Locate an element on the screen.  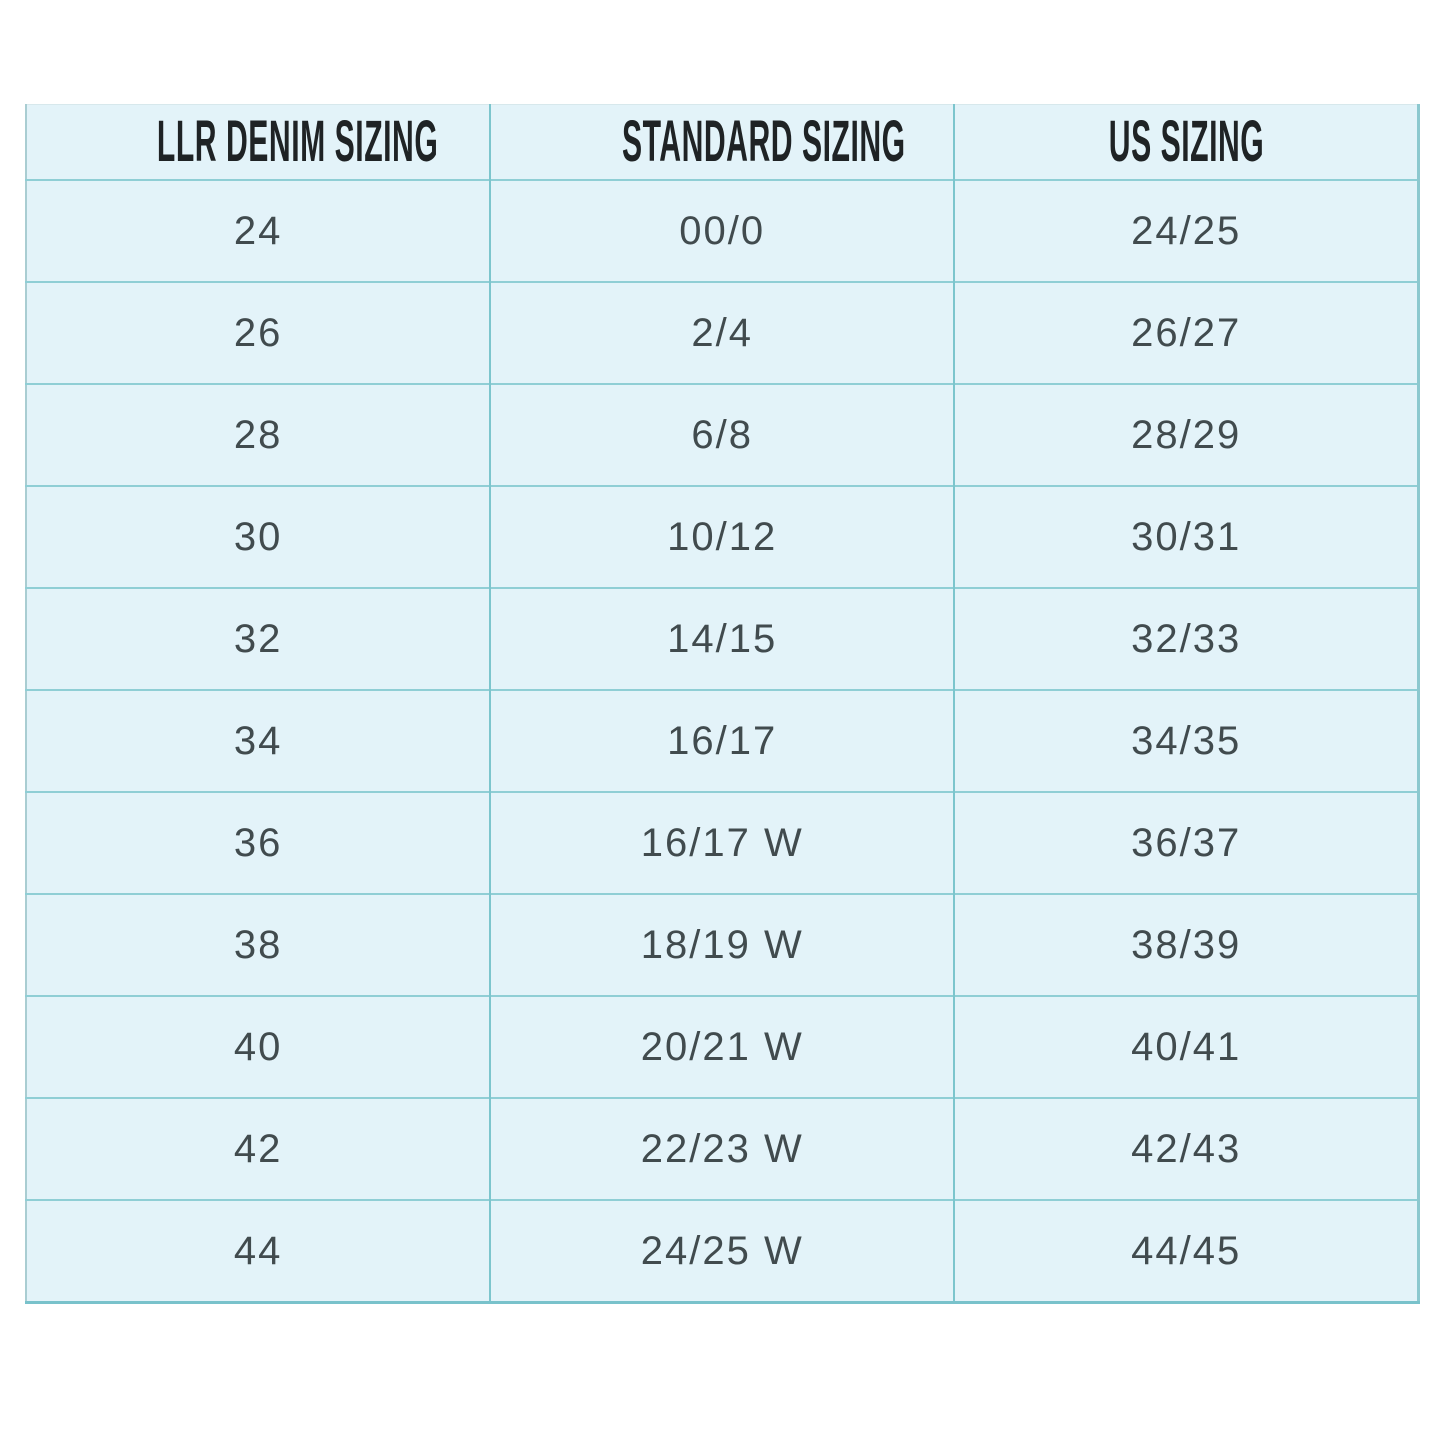
table-cell-llr-size: 32 is located at coordinates (258, 638).